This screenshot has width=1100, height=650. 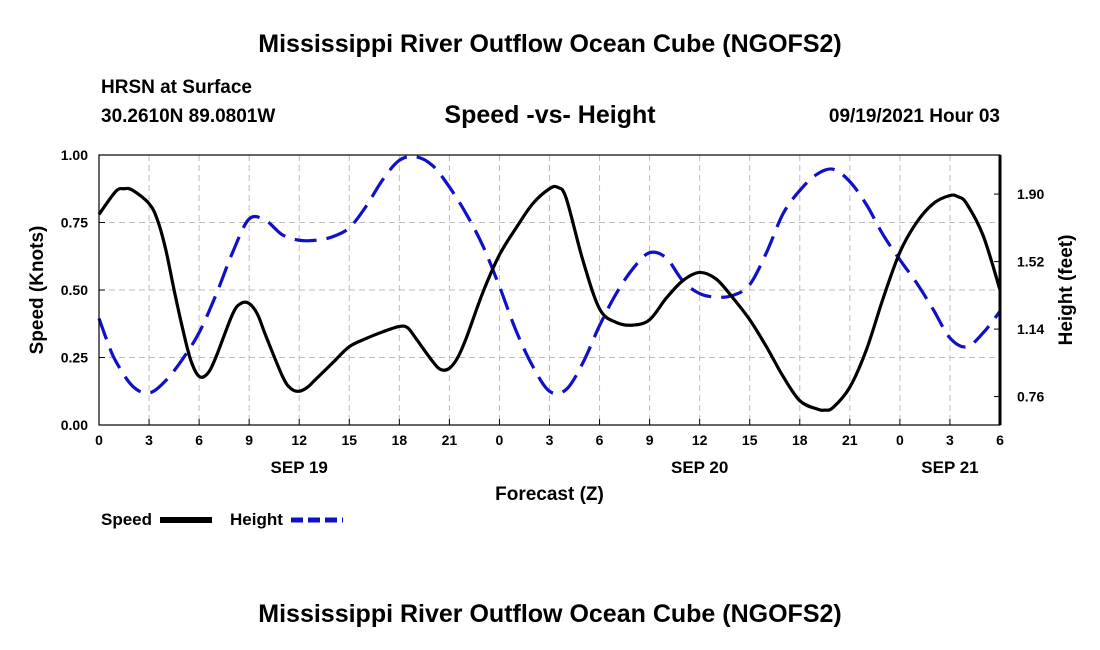 What do you see at coordinates (74, 358) in the screenshot?
I see `y-tick-label-left: 0.25` at bounding box center [74, 358].